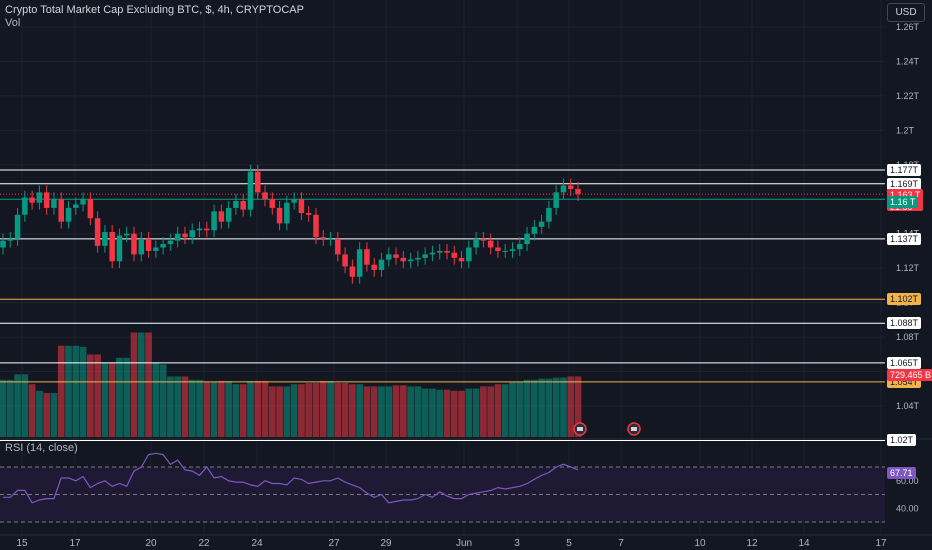 This screenshot has height=550, width=932. Describe the element at coordinates (904, 183) in the screenshot. I see `level-tag-1: 1.169T` at that location.